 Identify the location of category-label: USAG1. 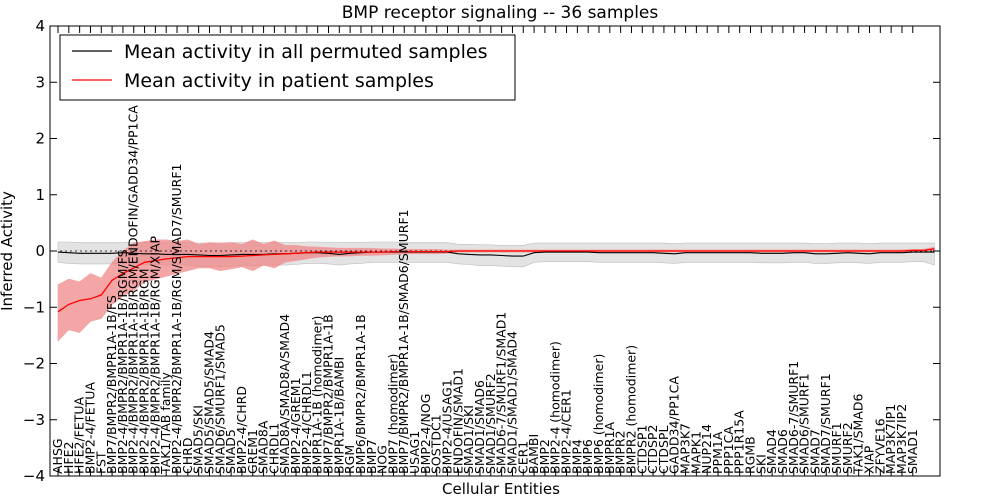
(414, 452).